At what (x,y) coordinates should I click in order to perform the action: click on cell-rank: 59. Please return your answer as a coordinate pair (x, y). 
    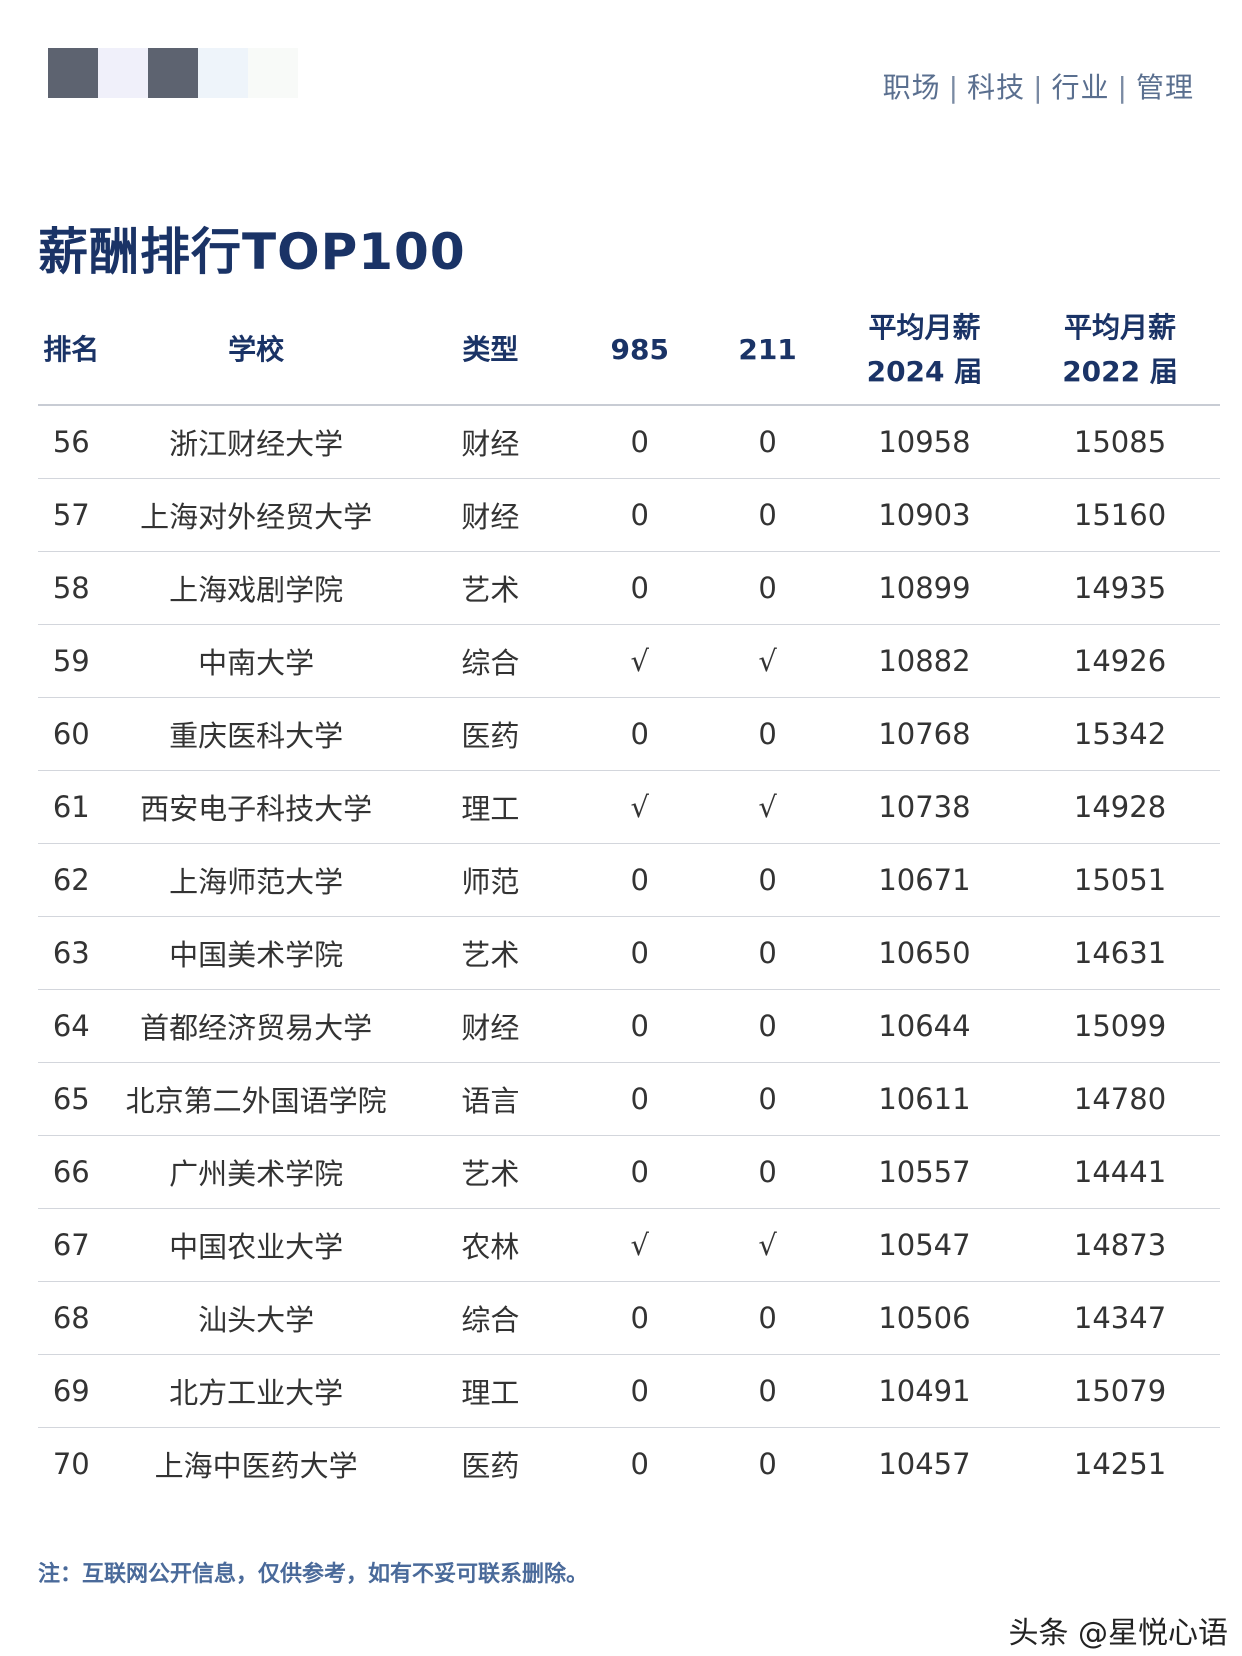
    Looking at the image, I should click on (71, 661).